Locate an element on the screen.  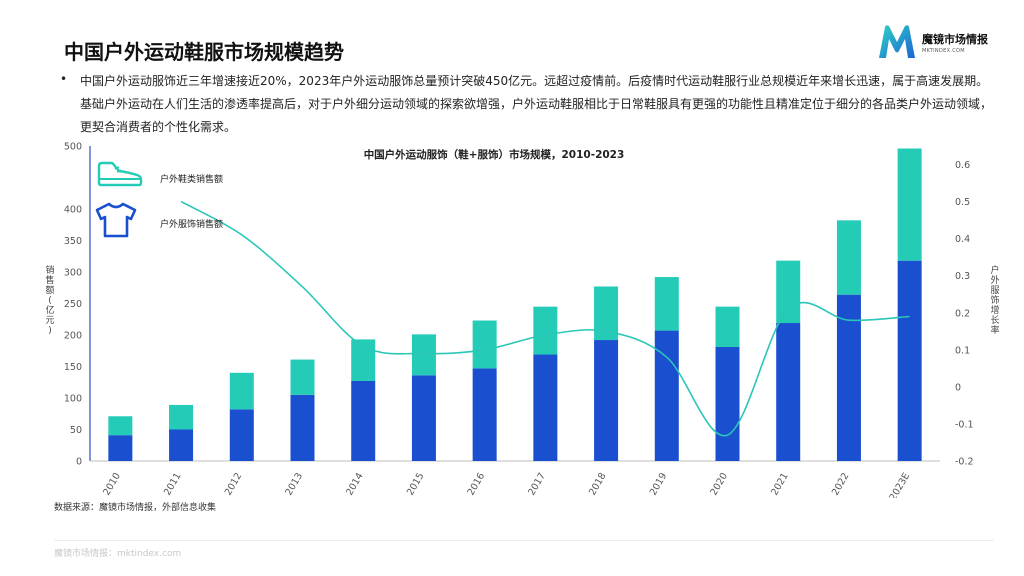
y-axis-title: 销售额(亿元) is located at coordinates (49, 300).